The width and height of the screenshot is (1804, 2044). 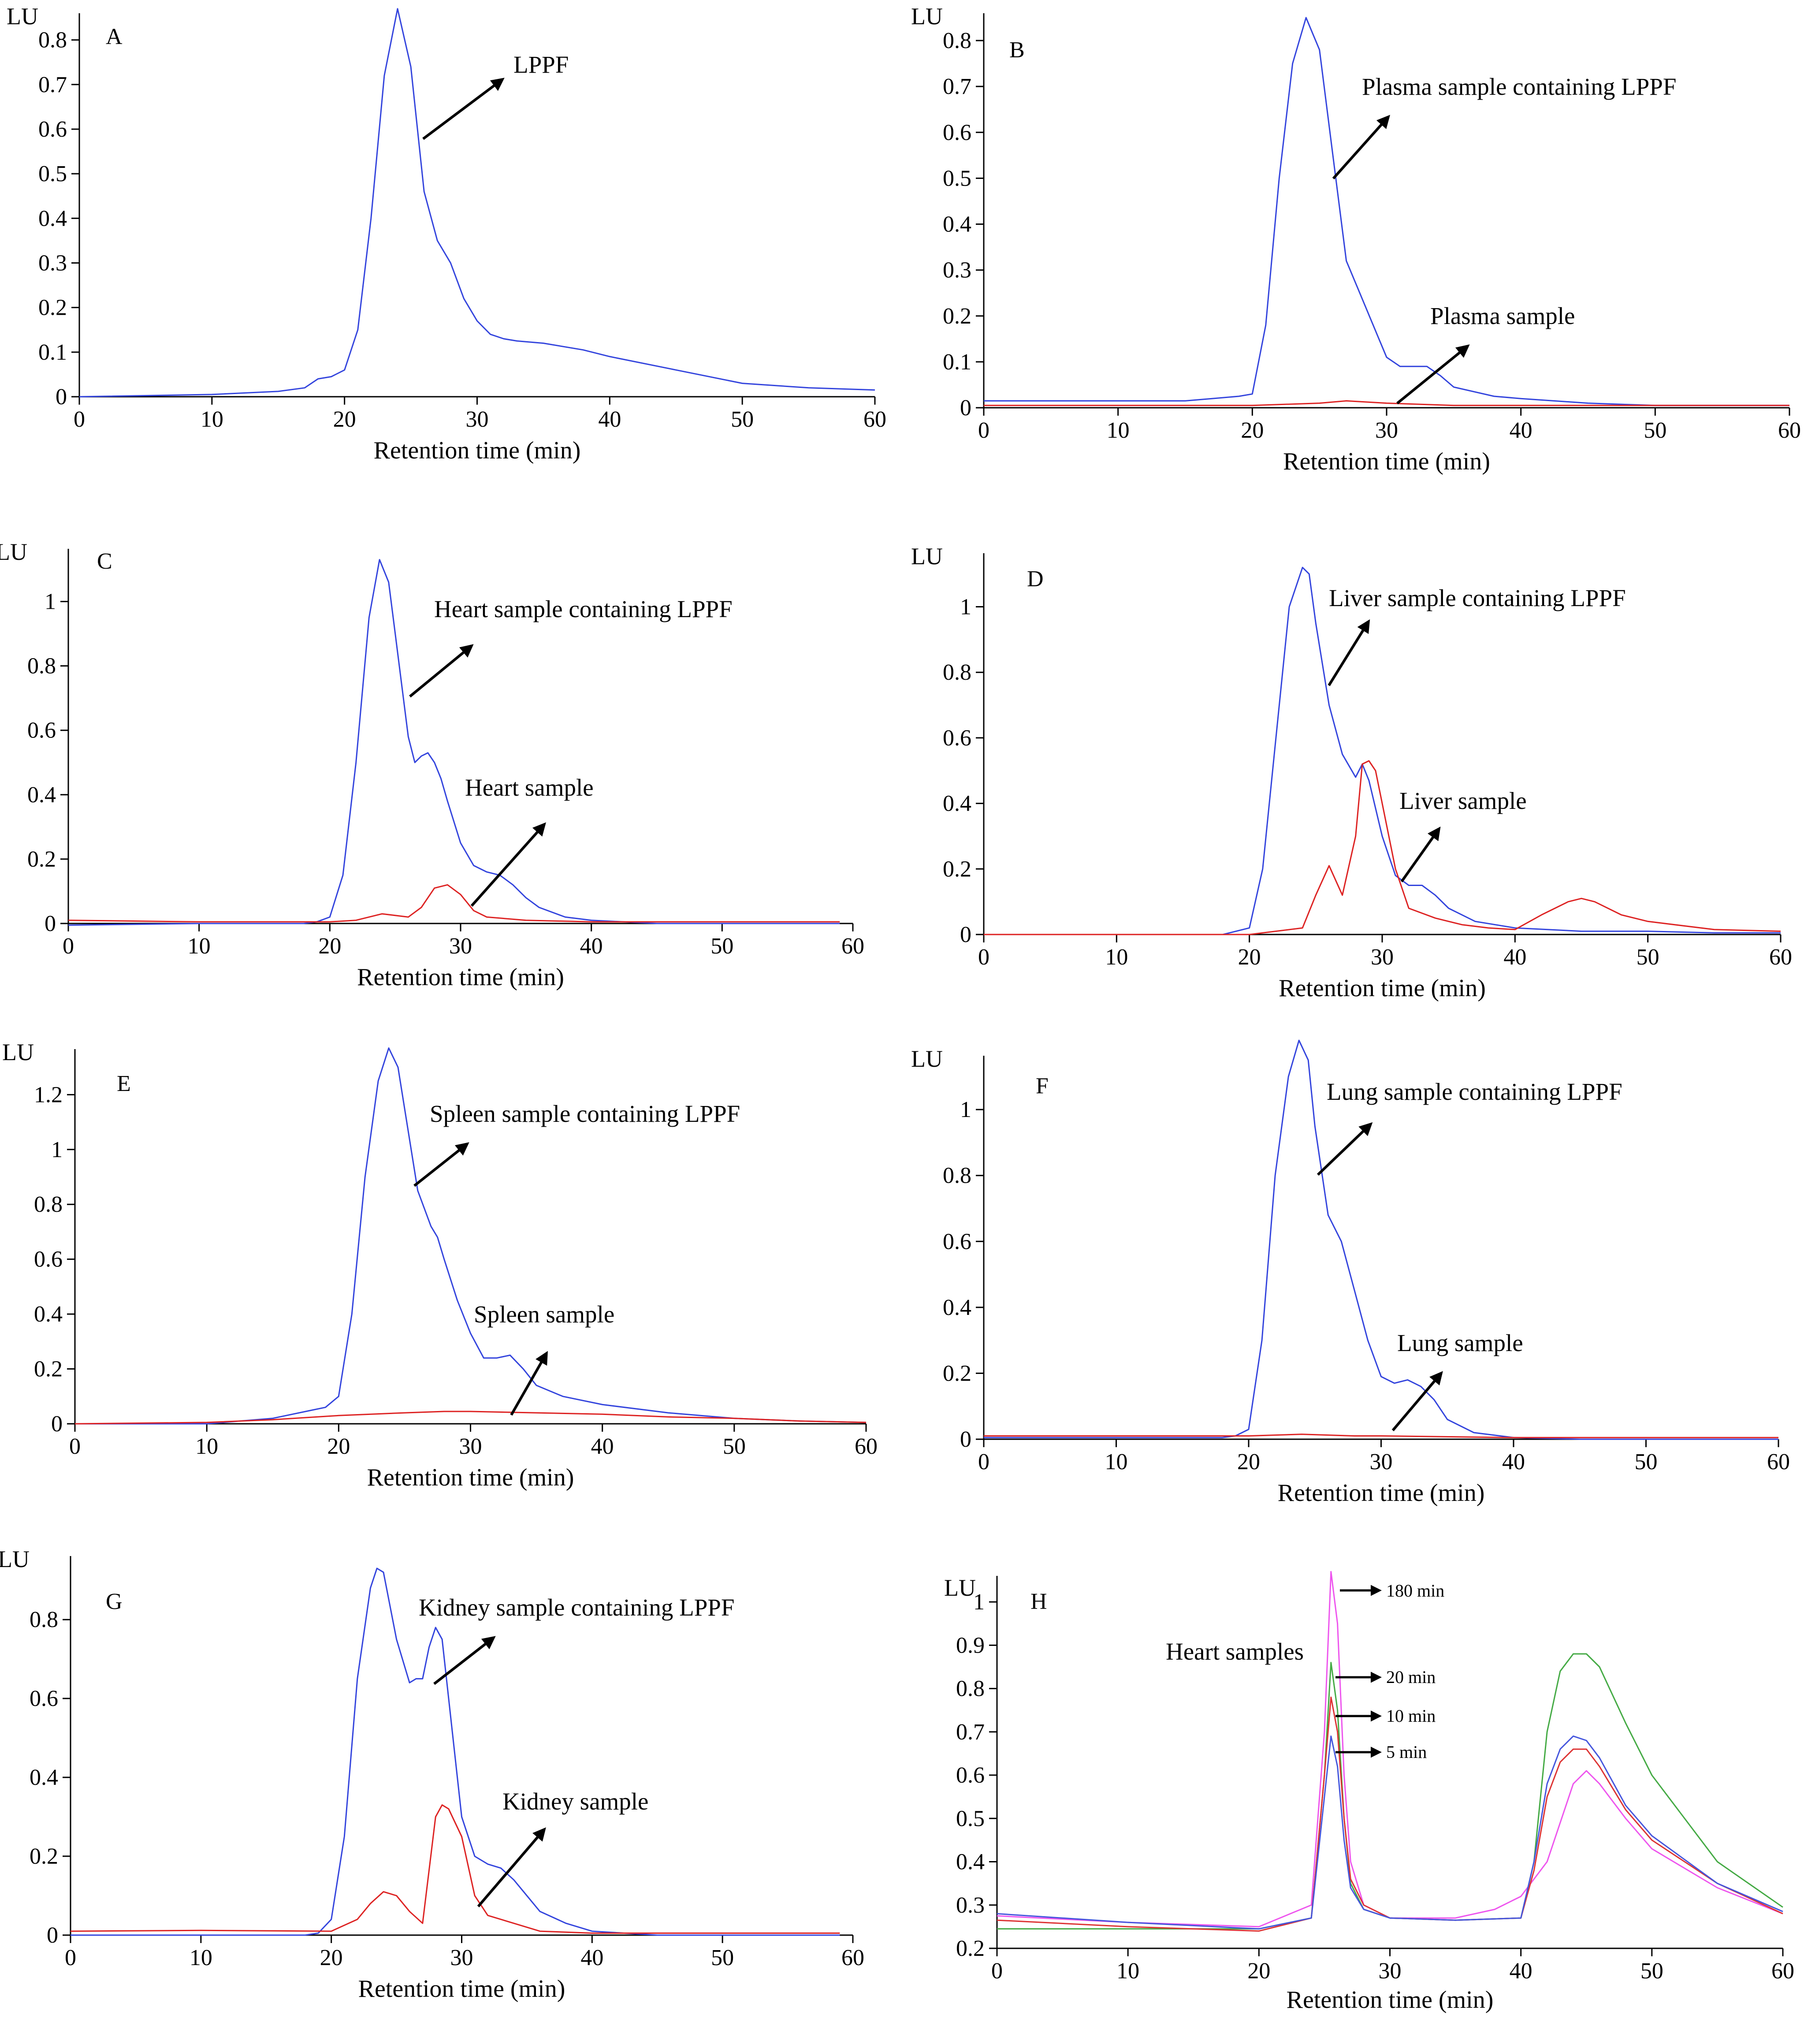 I want to click on panel-letter: E, so click(x=124, y=1083).